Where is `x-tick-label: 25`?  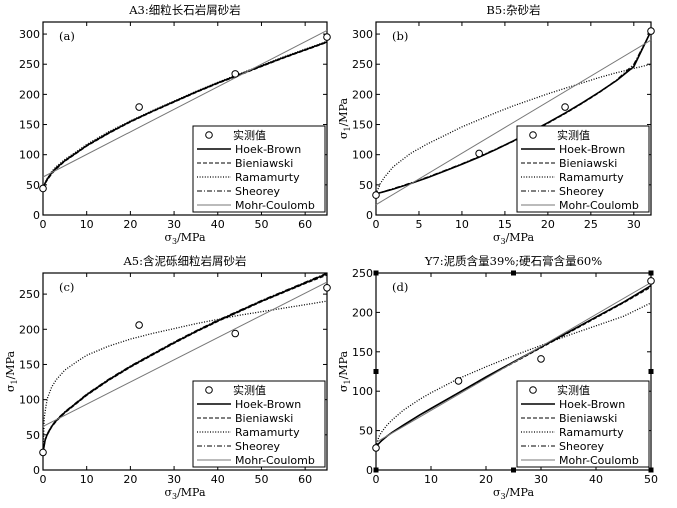
x-tick-label: 25 is located at coordinates (591, 224).